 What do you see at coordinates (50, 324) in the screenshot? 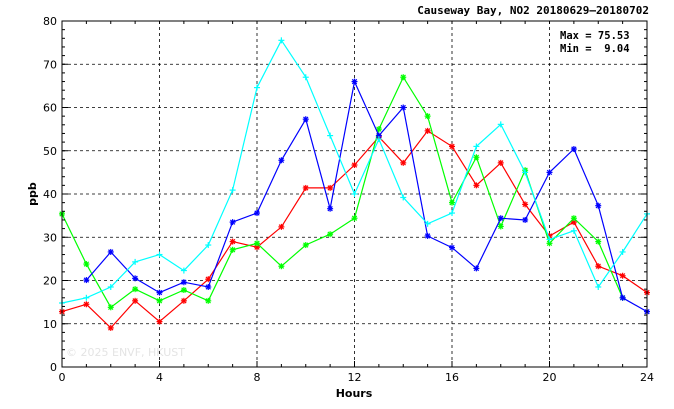
I see `y-tick-label: 10` at bounding box center [50, 324].